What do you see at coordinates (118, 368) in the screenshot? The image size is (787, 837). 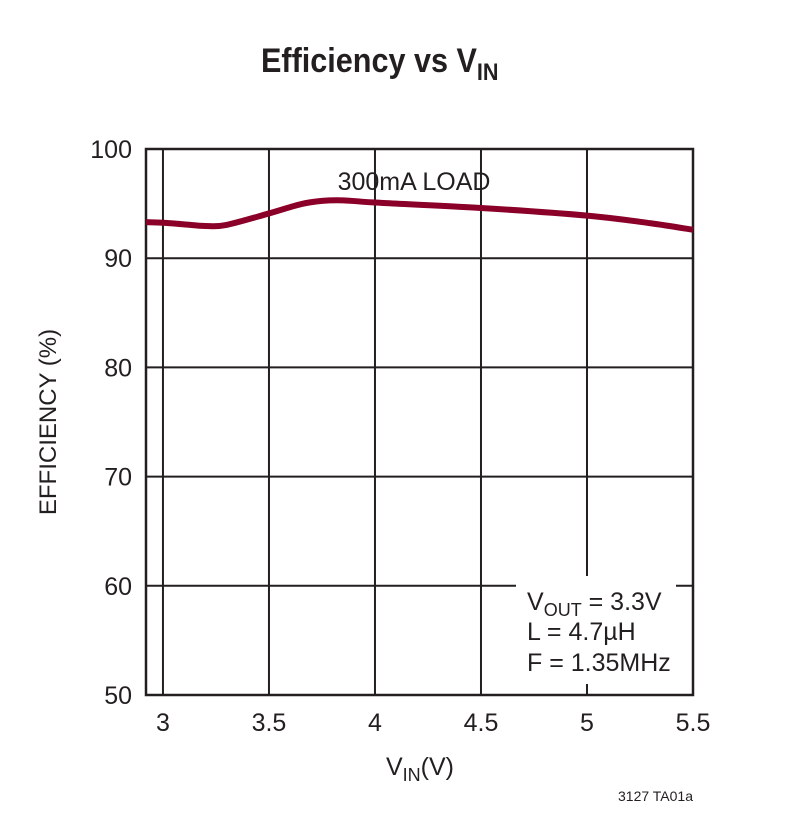 I see `y-tick-label: 80` at bounding box center [118, 368].